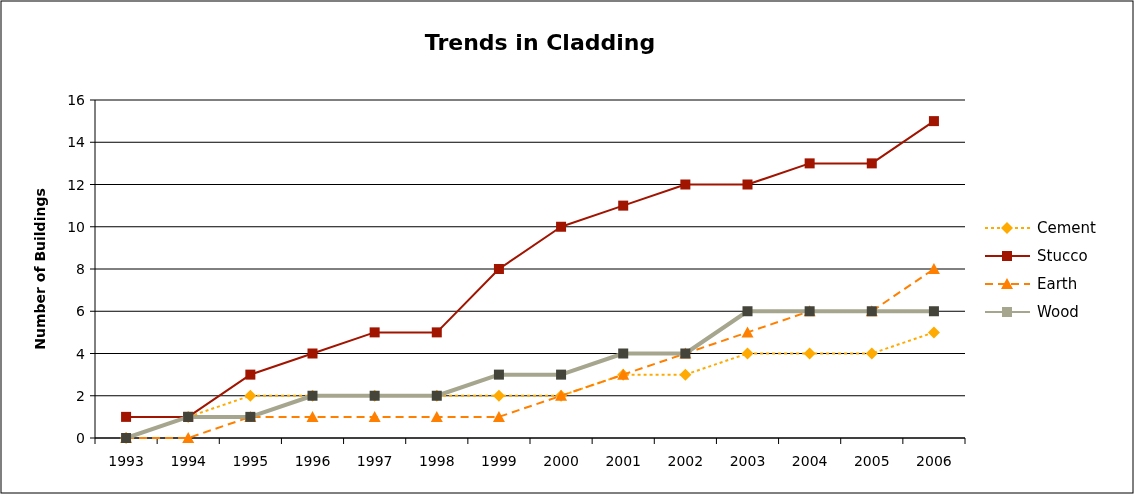 This screenshot has height=494, width=1134. I want to click on x-tick-label: 2001, so click(623, 461).